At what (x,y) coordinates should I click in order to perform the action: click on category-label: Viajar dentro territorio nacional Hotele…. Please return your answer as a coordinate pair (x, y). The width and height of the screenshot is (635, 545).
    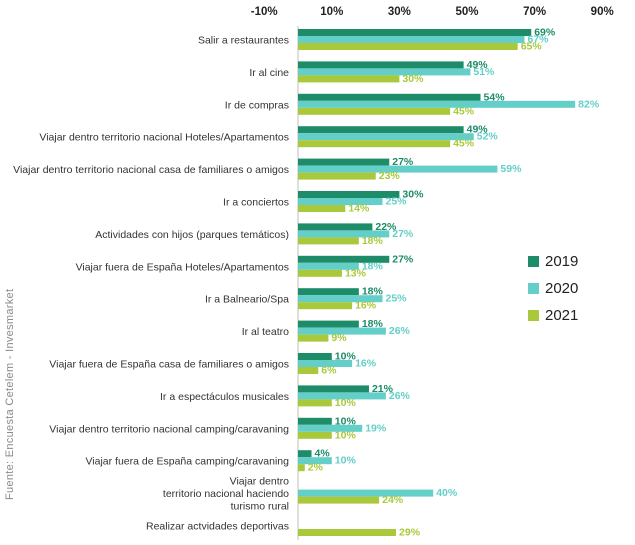
    Looking at the image, I should click on (164, 138).